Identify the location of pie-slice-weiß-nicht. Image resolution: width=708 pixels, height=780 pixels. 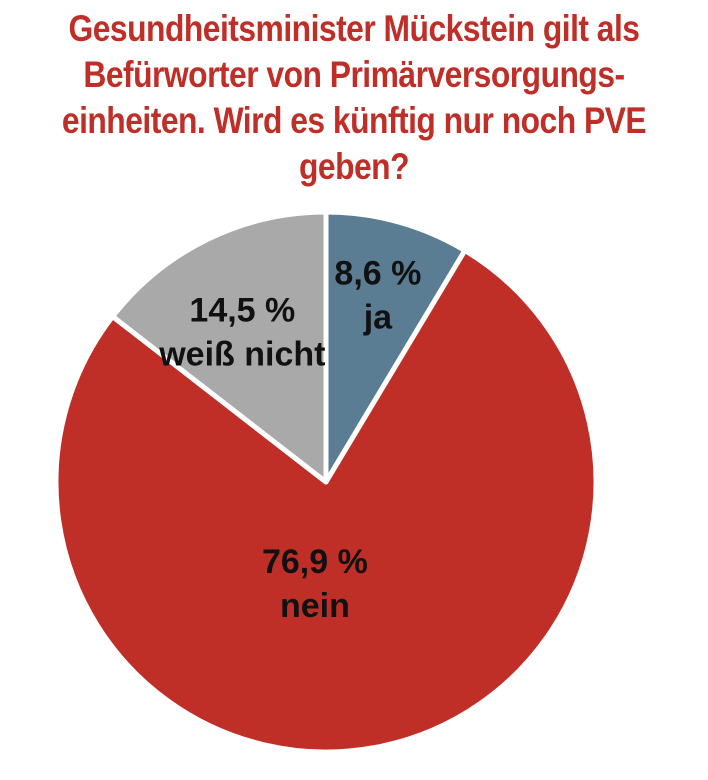
(219, 347).